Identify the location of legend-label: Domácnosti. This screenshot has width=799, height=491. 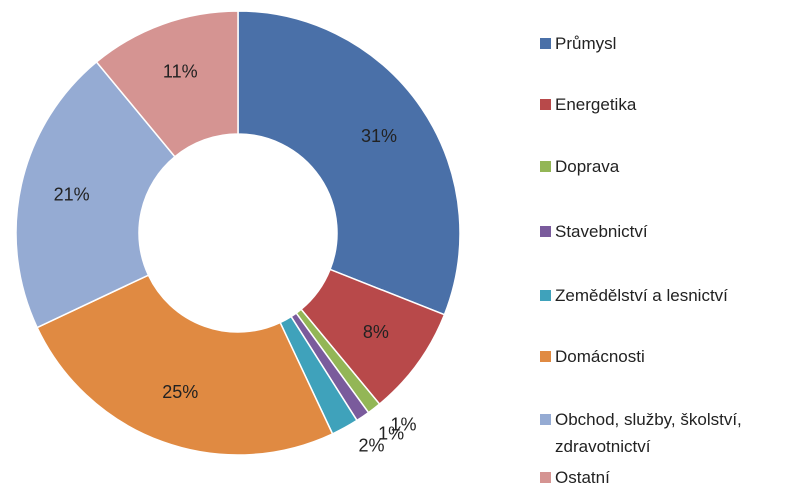
(600, 356).